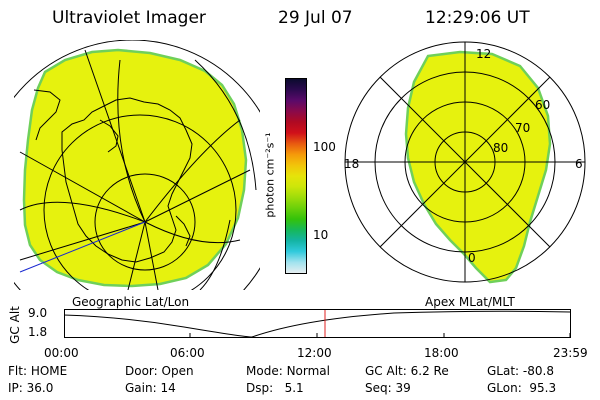 The width and height of the screenshot is (600, 400). What do you see at coordinates (270, 175) in the screenshot?
I see `colorbar-unit-label: photon cm⁻²s⁻¹` at bounding box center [270, 175].